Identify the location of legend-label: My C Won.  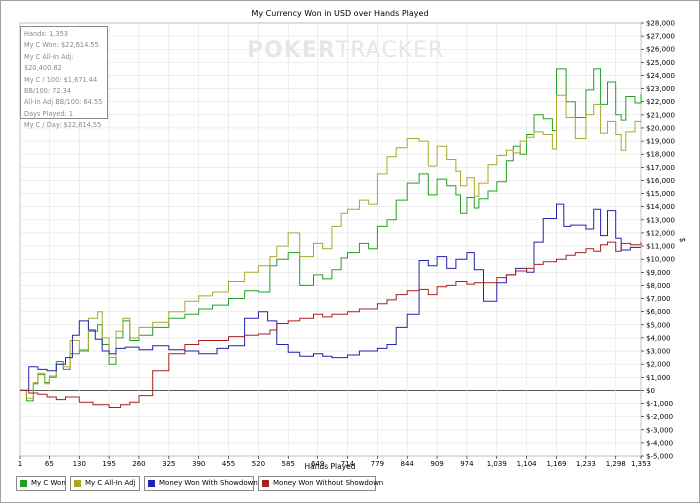
(48, 483).